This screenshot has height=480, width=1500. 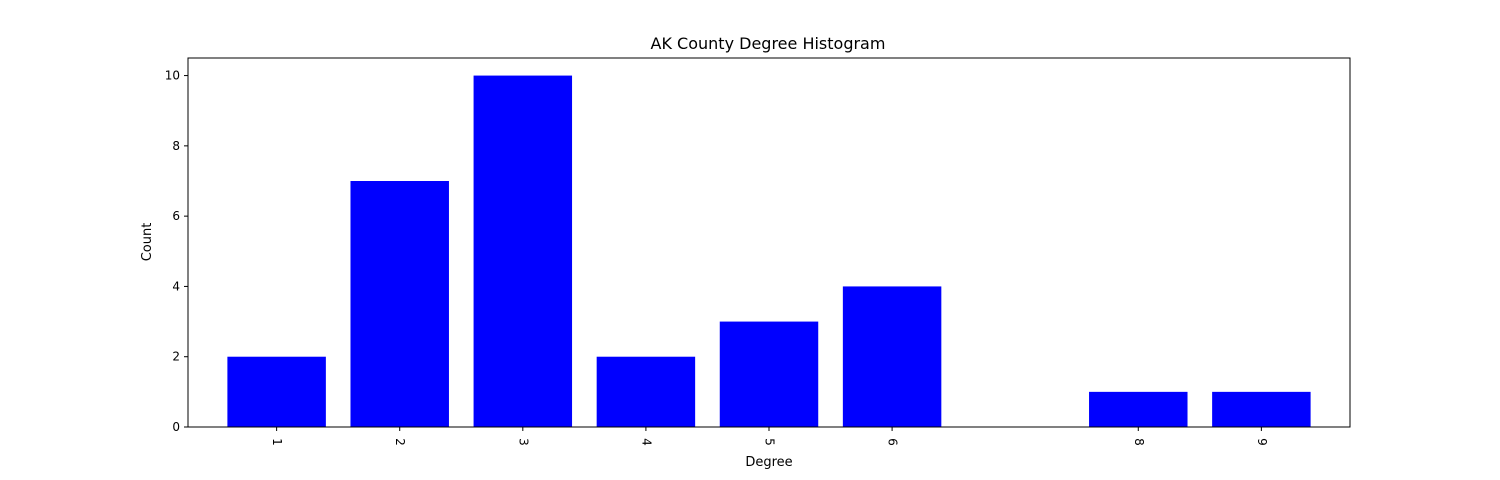 What do you see at coordinates (147, 242) in the screenshot?
I see `y-axis-label: Count` at bounding box center [147, 242].